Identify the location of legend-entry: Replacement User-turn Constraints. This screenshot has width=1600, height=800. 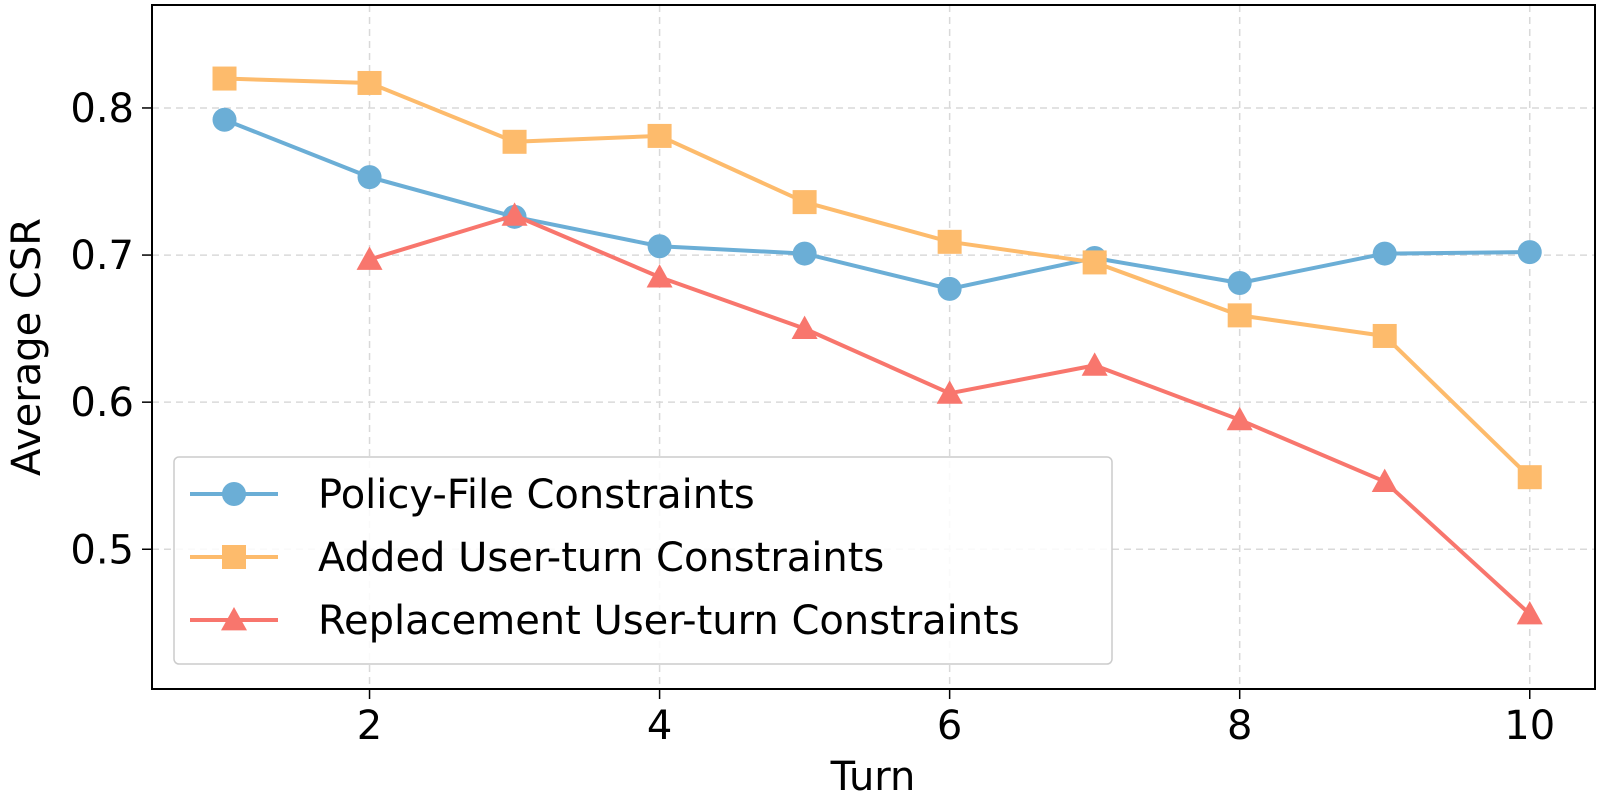
(605, 621).